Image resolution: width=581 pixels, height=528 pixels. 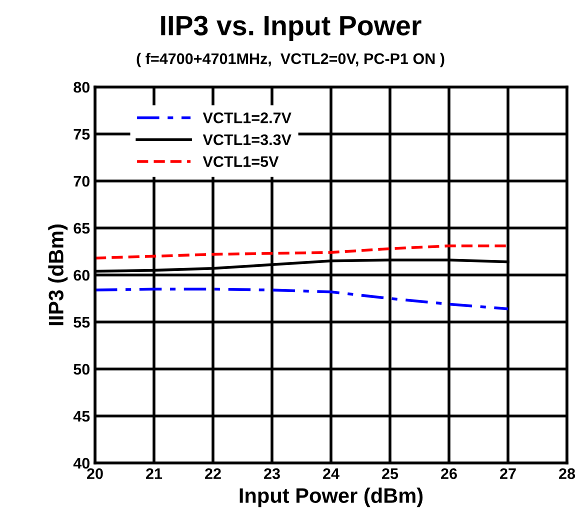 I want to click on chart-subtitle: ( f=4700+4701MHz, VCTL2=0V, PC-P1 ON ), so click(x=290, y=60).